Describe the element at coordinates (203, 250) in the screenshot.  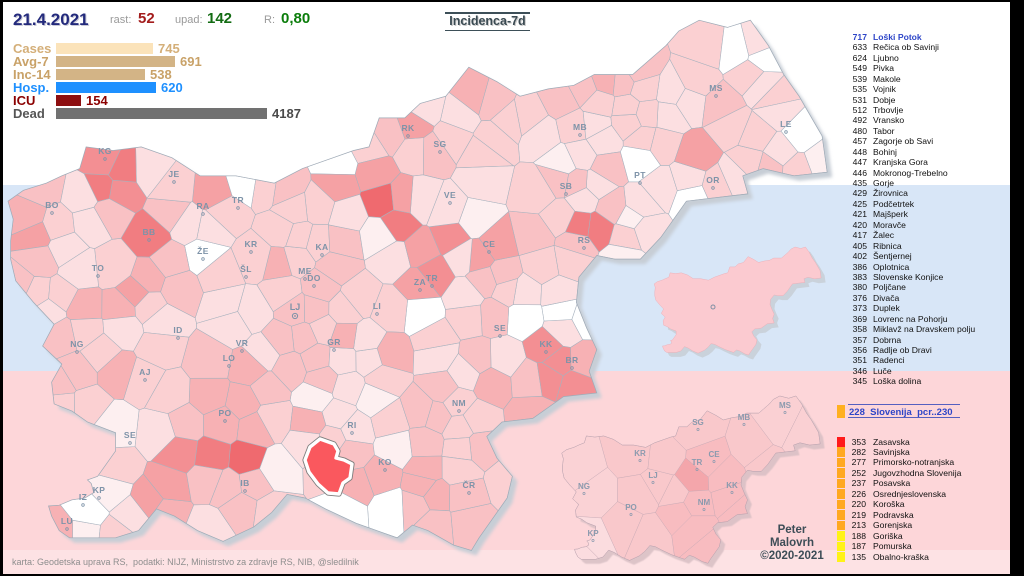
I see `svg-text: ŽE` at that location.